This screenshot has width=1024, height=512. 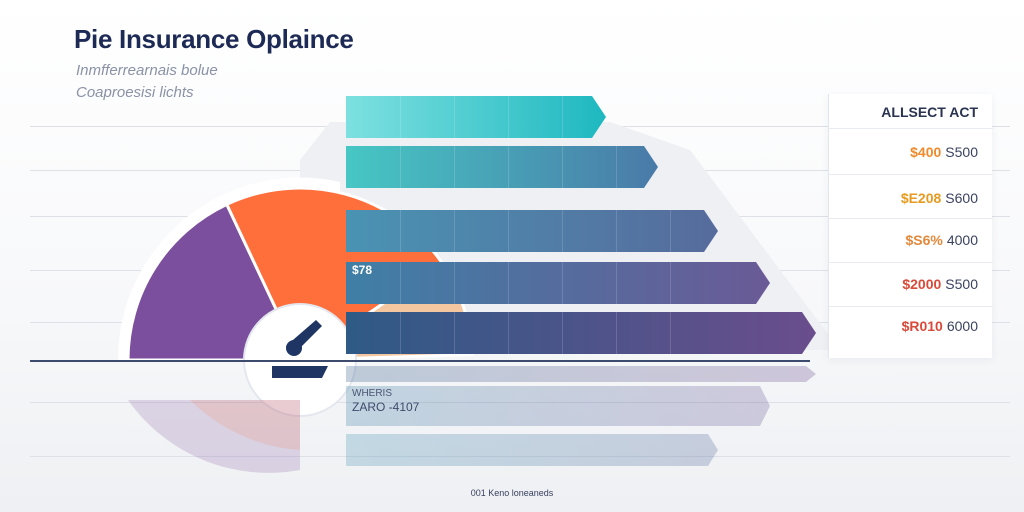 What do you see at coordinates (512, 493) in the screenshot?
I see `footer-note: 001 Keno loneaneds` at bounding box center [512, 493].